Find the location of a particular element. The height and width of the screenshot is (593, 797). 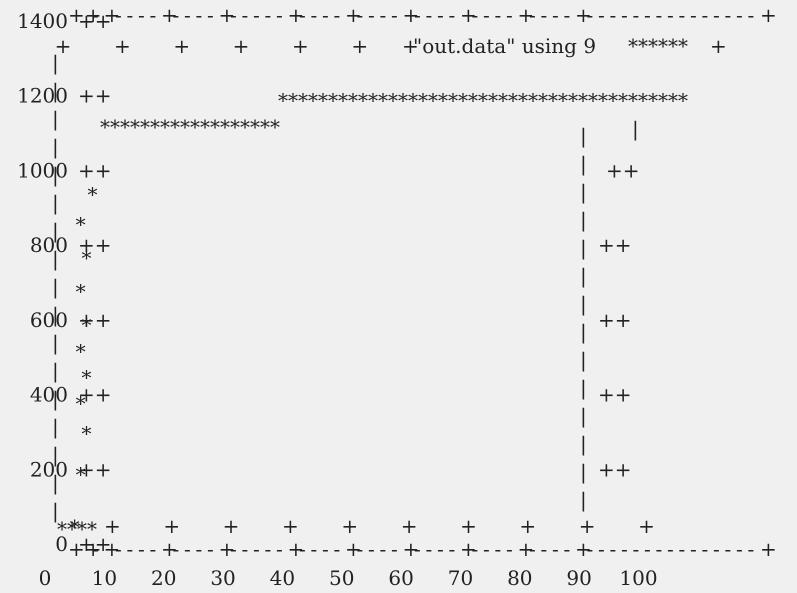

x-tick-label: 50 is located at coordinates (341, 578).